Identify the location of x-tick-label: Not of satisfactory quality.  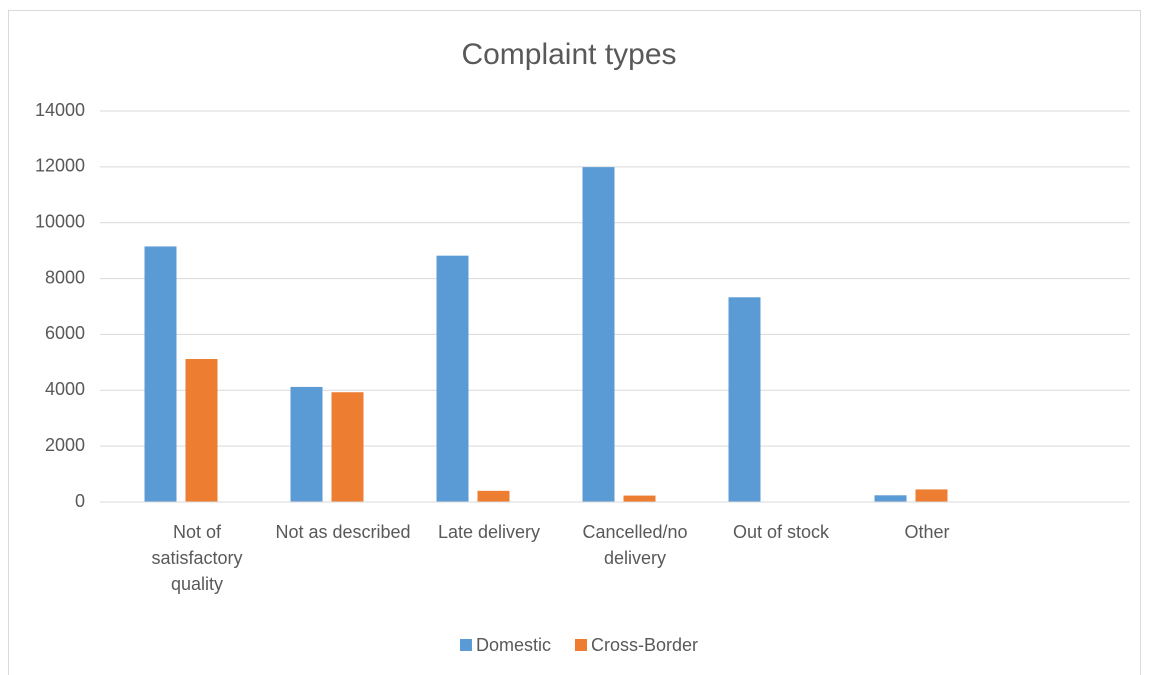
(197, 558).